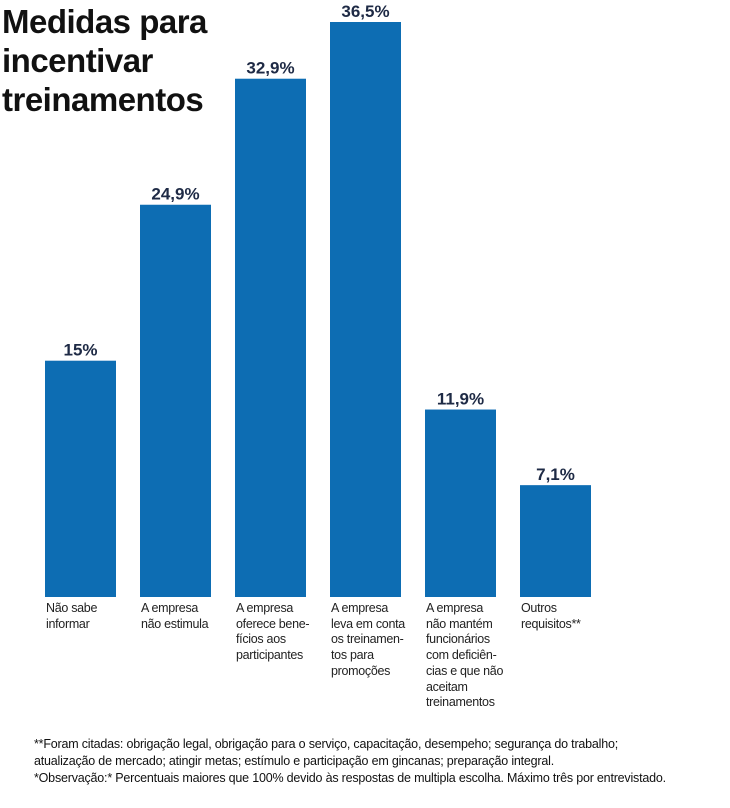  Describe the element at coordinates (551, 623) in the screenshot. I see `category-label-line: requisitos**` at that location.